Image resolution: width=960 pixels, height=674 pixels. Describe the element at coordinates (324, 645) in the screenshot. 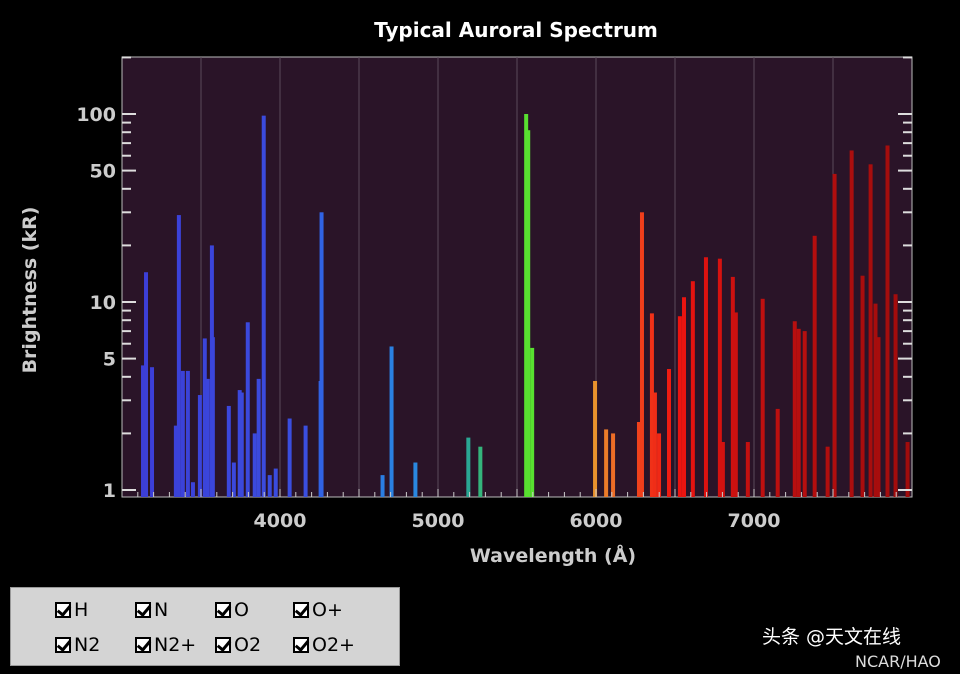

I see `checkbox-o2-plus: O2+` at that location.